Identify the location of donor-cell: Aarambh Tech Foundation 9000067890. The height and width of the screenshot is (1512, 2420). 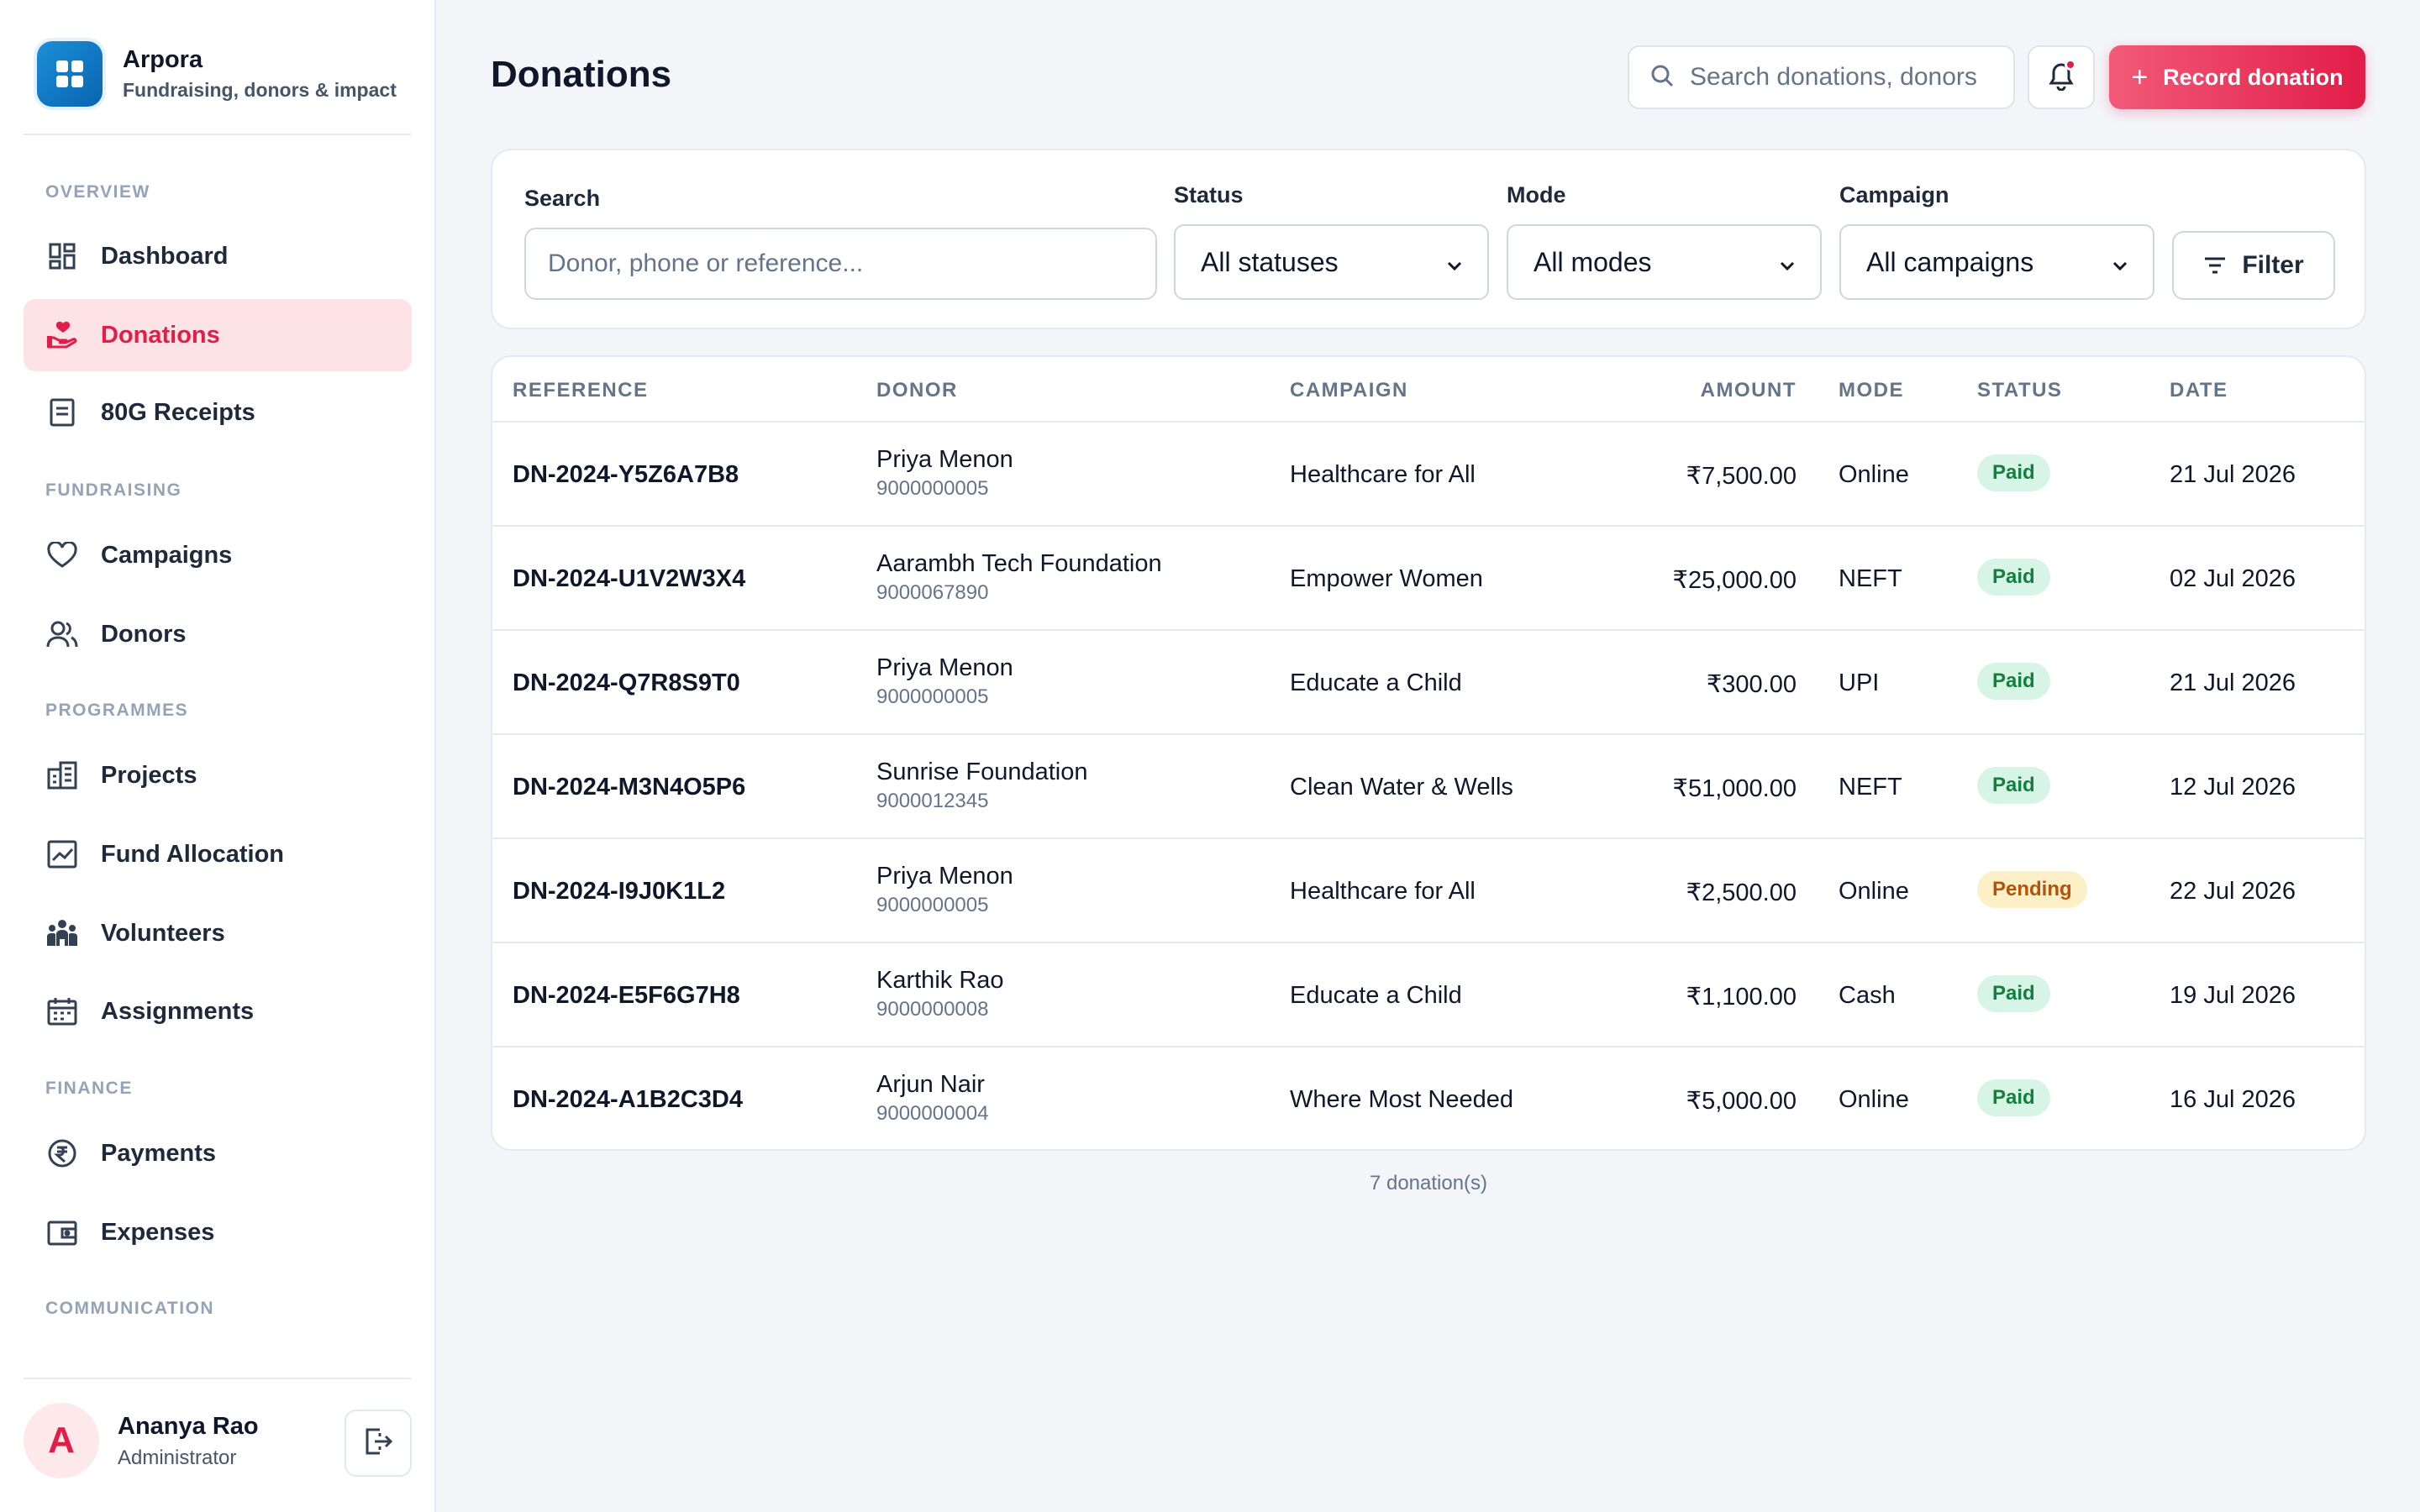
(1019, 577).